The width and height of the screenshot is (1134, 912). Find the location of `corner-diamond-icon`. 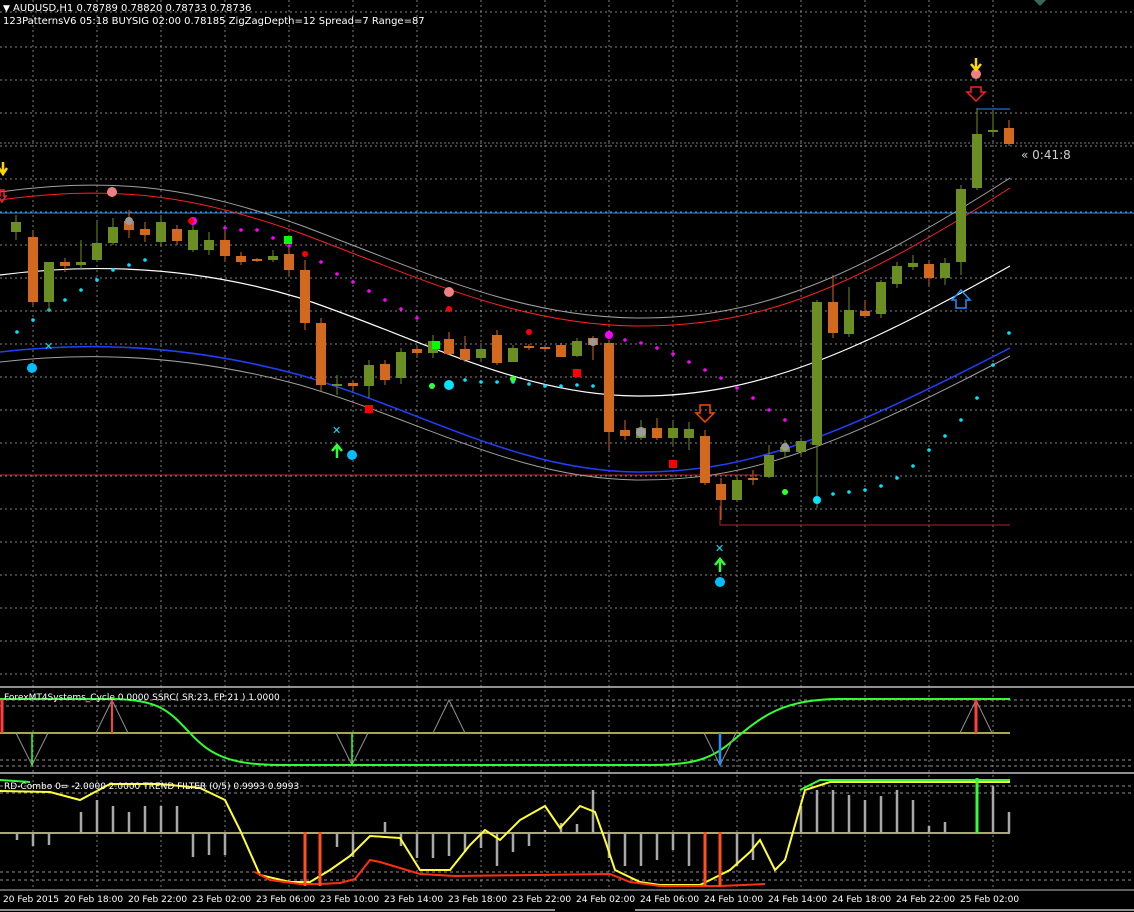

corner-diamond-icon is located at coordinates (1040, 3).